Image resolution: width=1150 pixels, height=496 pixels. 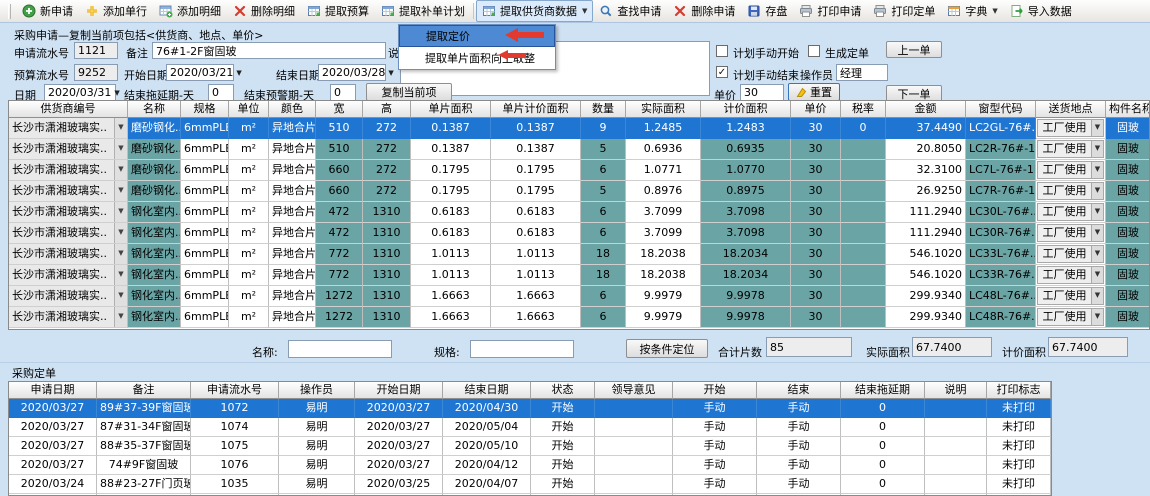 What do you see at coordinates (746, 191) in the screenshot?
I see `cell-price_area: 0.8975` at bounding box center [746, 191].